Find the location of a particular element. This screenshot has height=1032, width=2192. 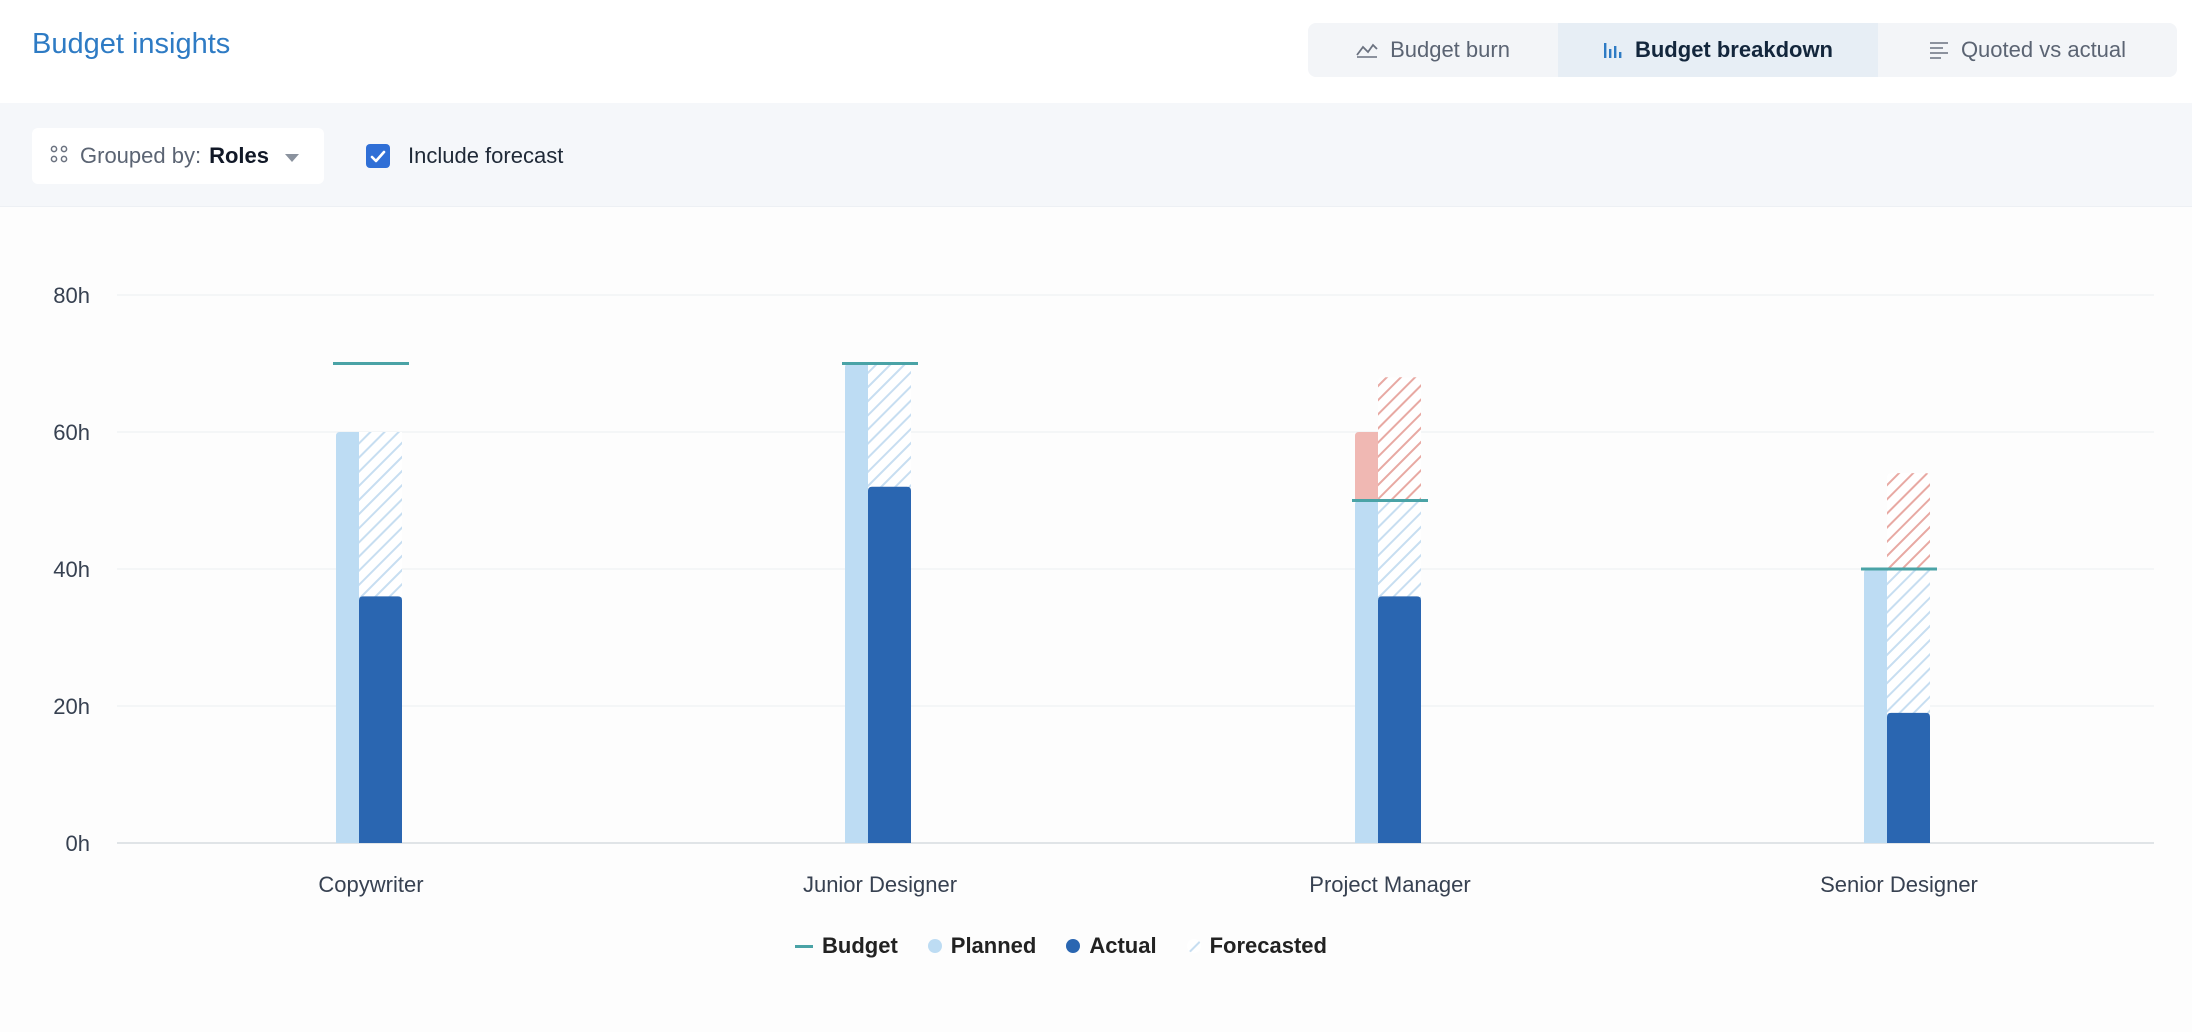

legend-item-budget: Budget is located at coordinates (846, 946).